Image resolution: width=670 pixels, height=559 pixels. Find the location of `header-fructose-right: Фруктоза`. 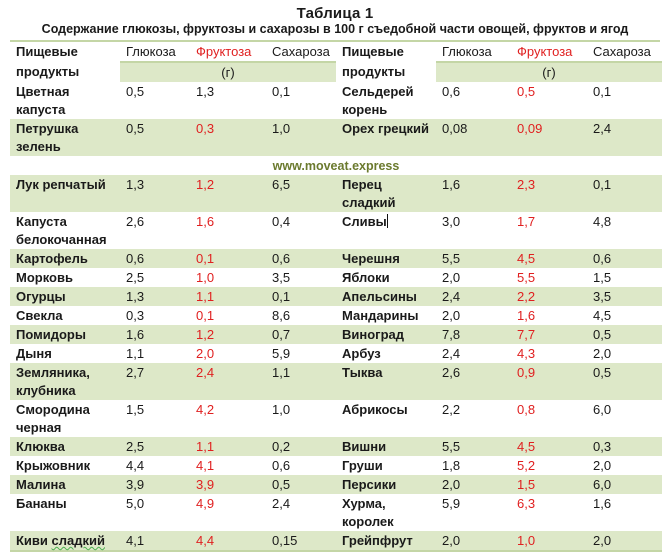

header-fructose-right: Фруктоза is located at coordinates (549, 52).